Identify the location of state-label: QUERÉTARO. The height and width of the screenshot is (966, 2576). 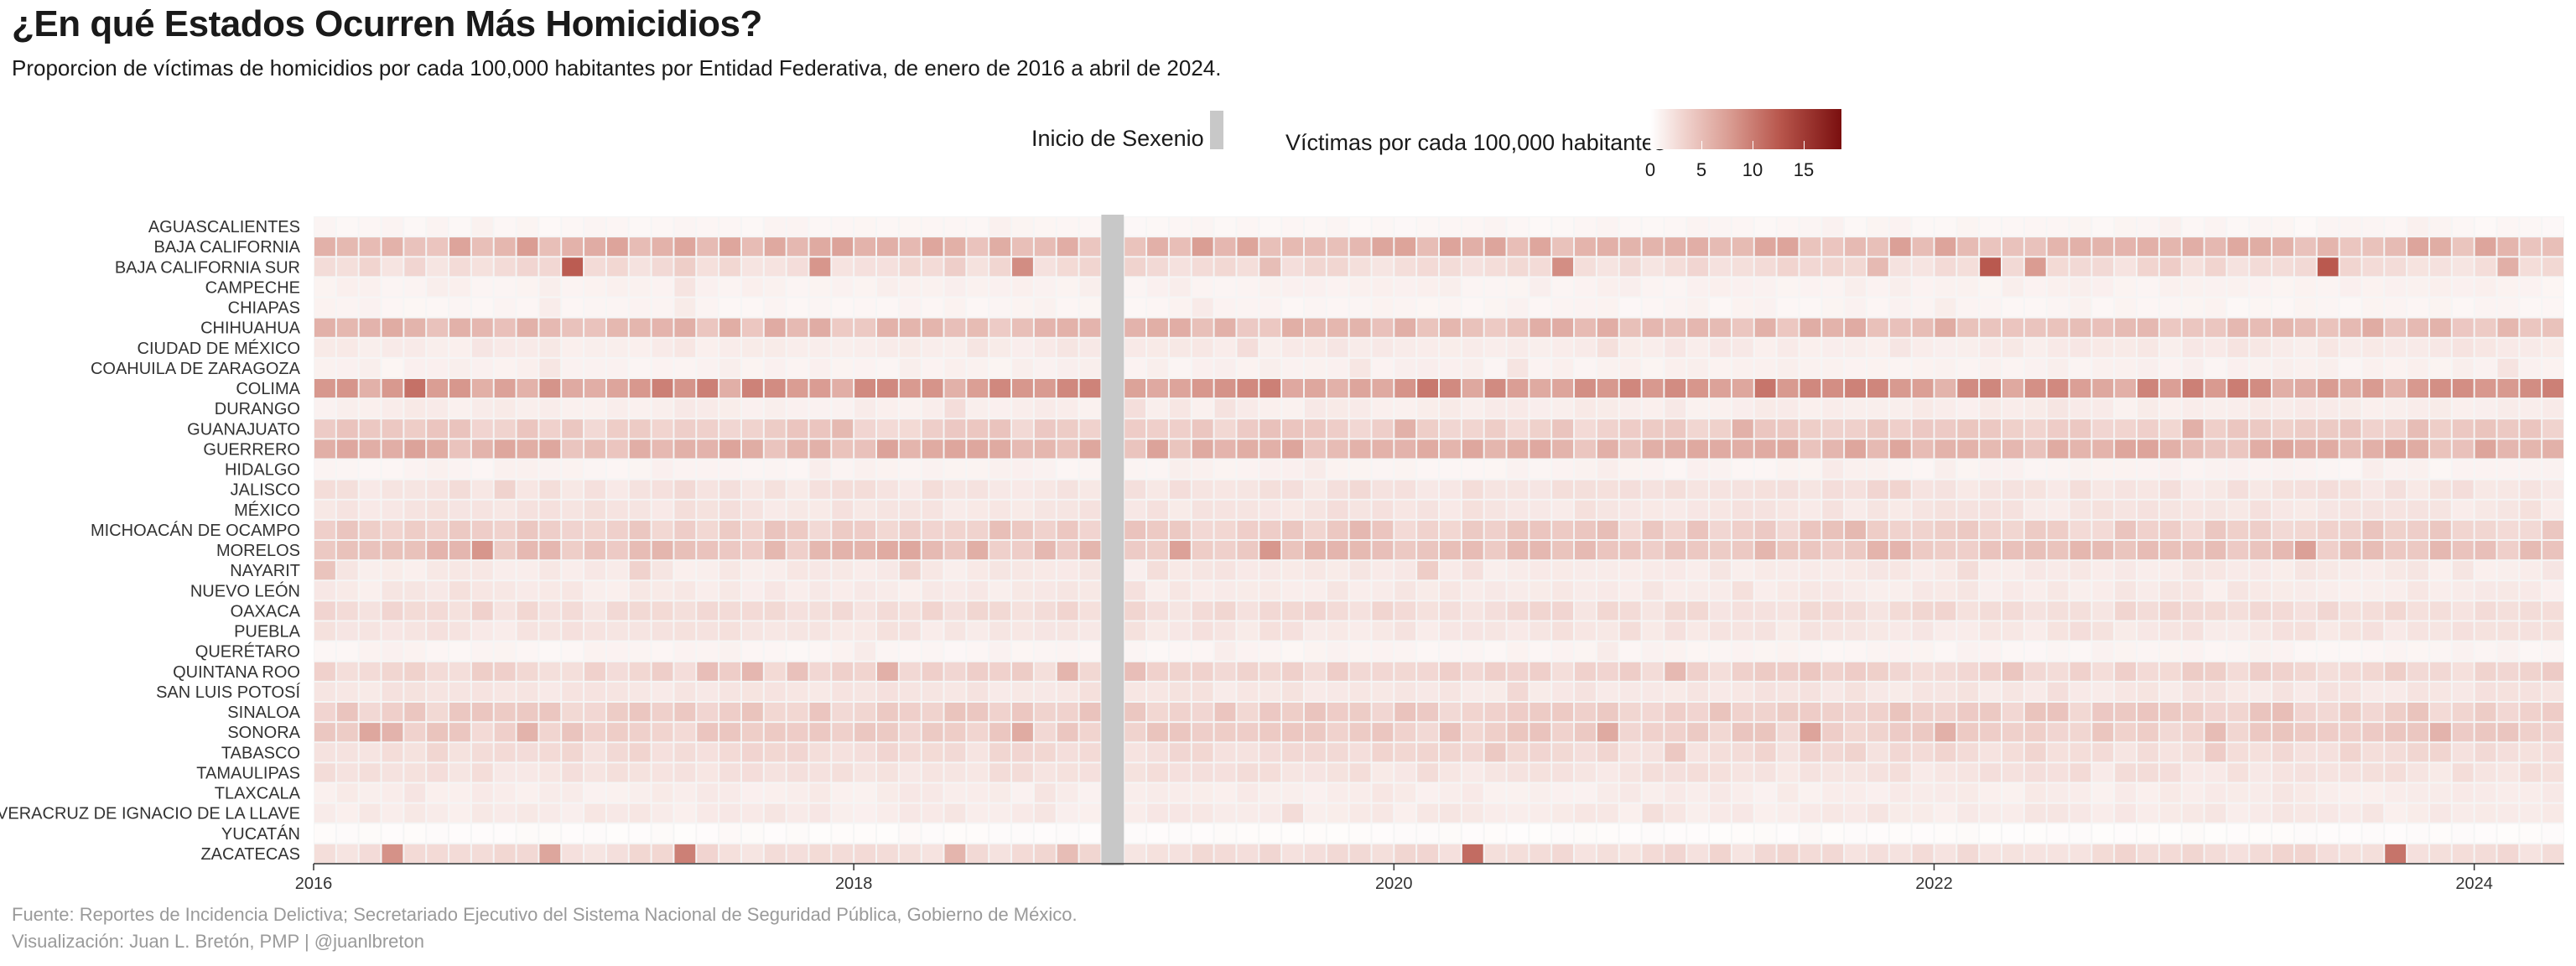
(247, 652).